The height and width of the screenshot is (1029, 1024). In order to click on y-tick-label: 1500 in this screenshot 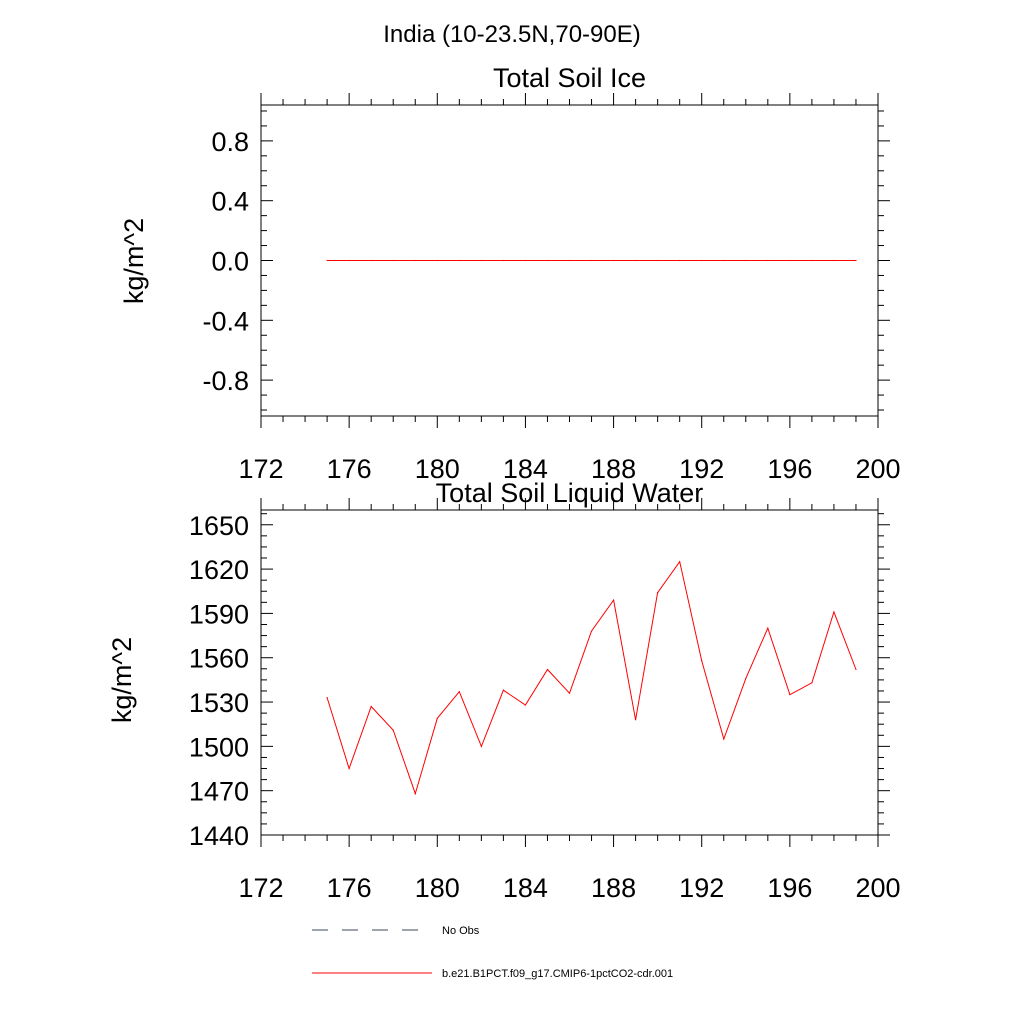, I will do `click(219, 747)`.